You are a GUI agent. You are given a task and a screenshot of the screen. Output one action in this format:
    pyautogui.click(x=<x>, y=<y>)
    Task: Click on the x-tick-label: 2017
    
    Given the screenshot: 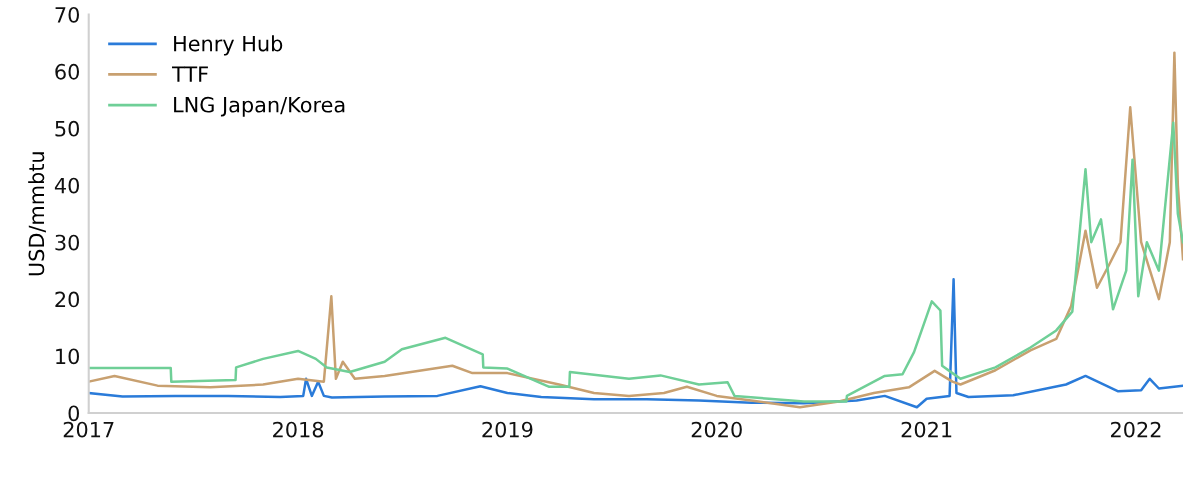 What is the action you would take?
    pyautogui.click(x=88, y=429)
    